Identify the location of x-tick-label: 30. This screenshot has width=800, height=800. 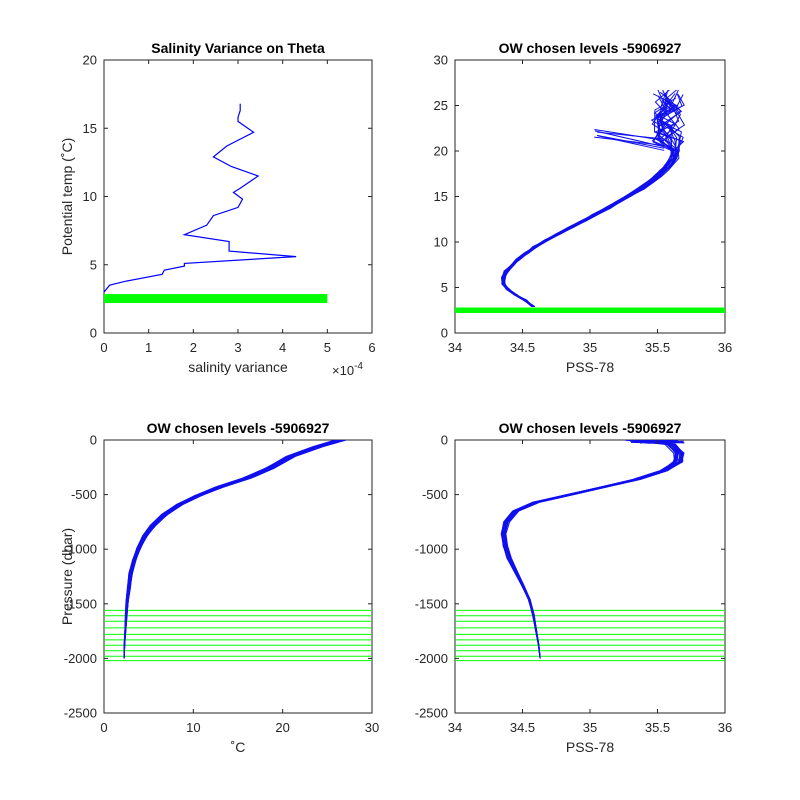
(372, 727).